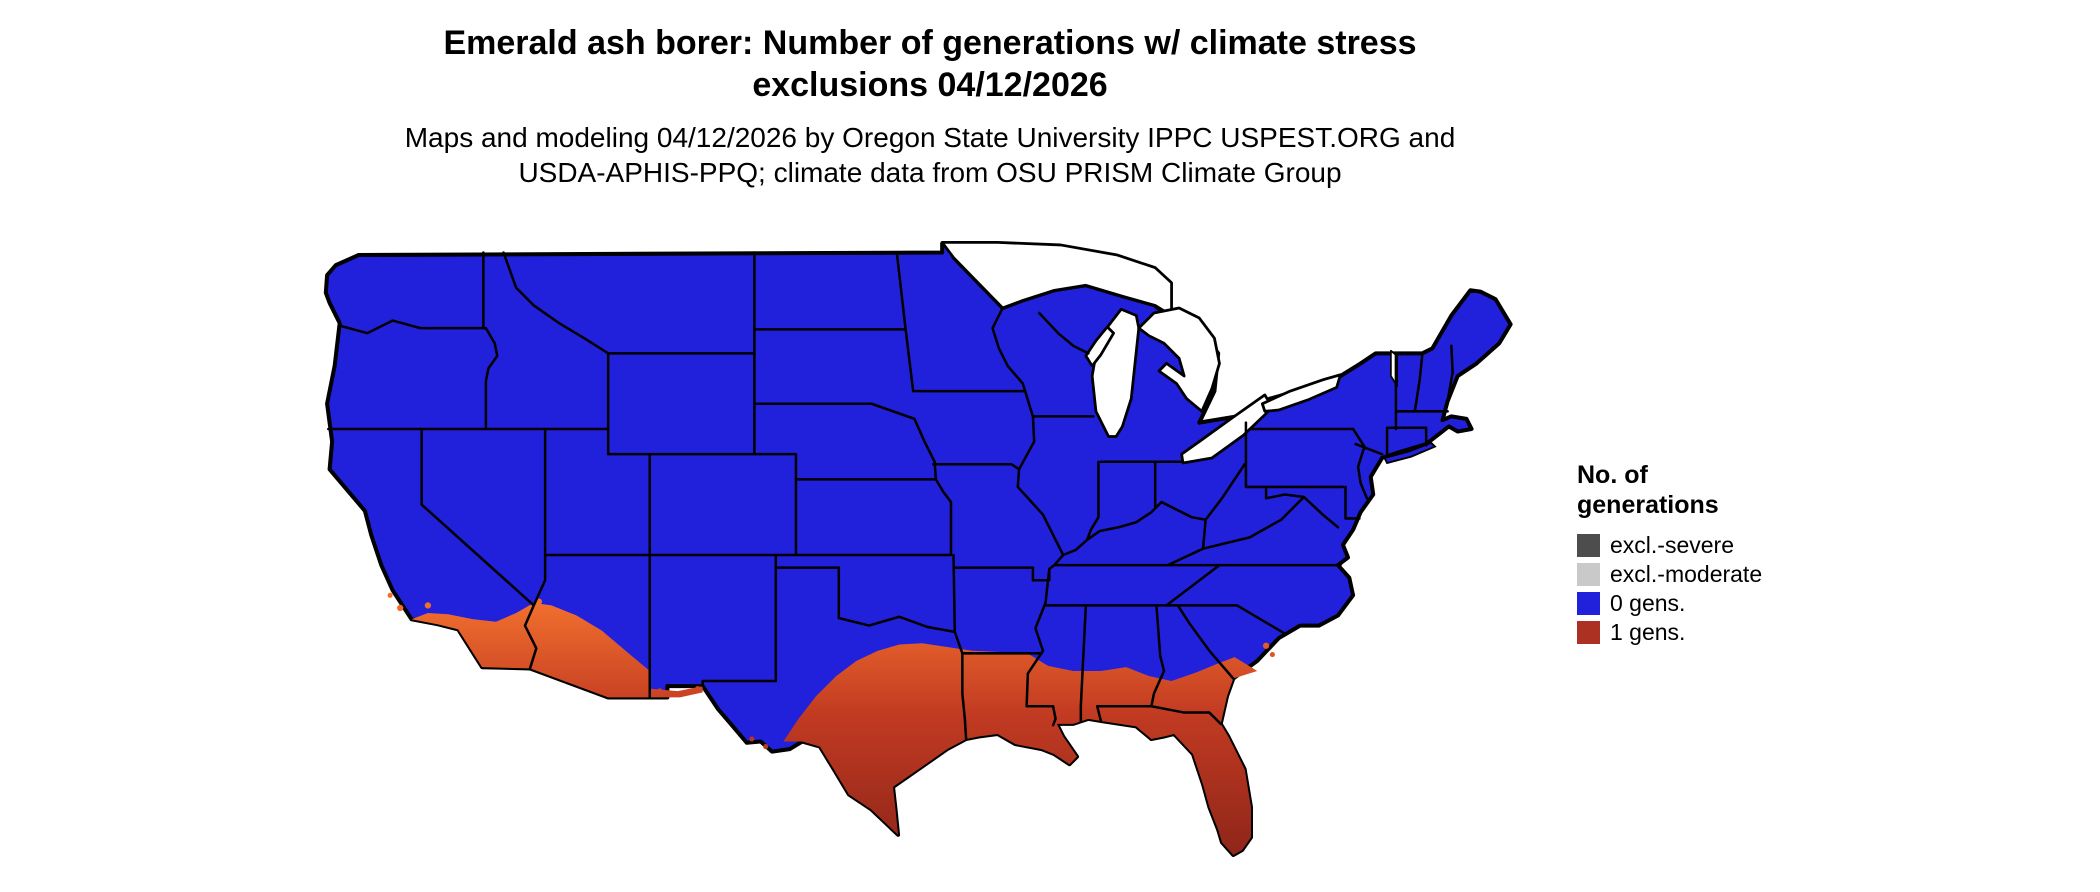 This screenshot has width=2100, height=892. I want to click on one-generation-region-southwest, so click(530, 650).